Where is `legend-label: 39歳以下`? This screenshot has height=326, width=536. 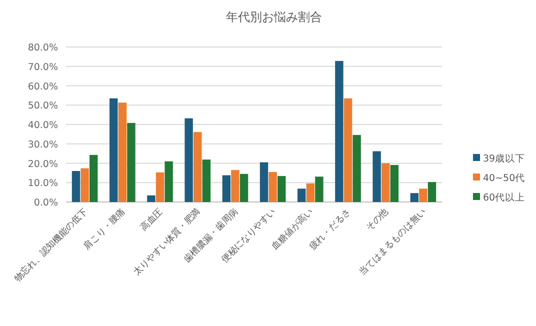
legend-label: 39歳以下 is located at coordinates (504, 158).